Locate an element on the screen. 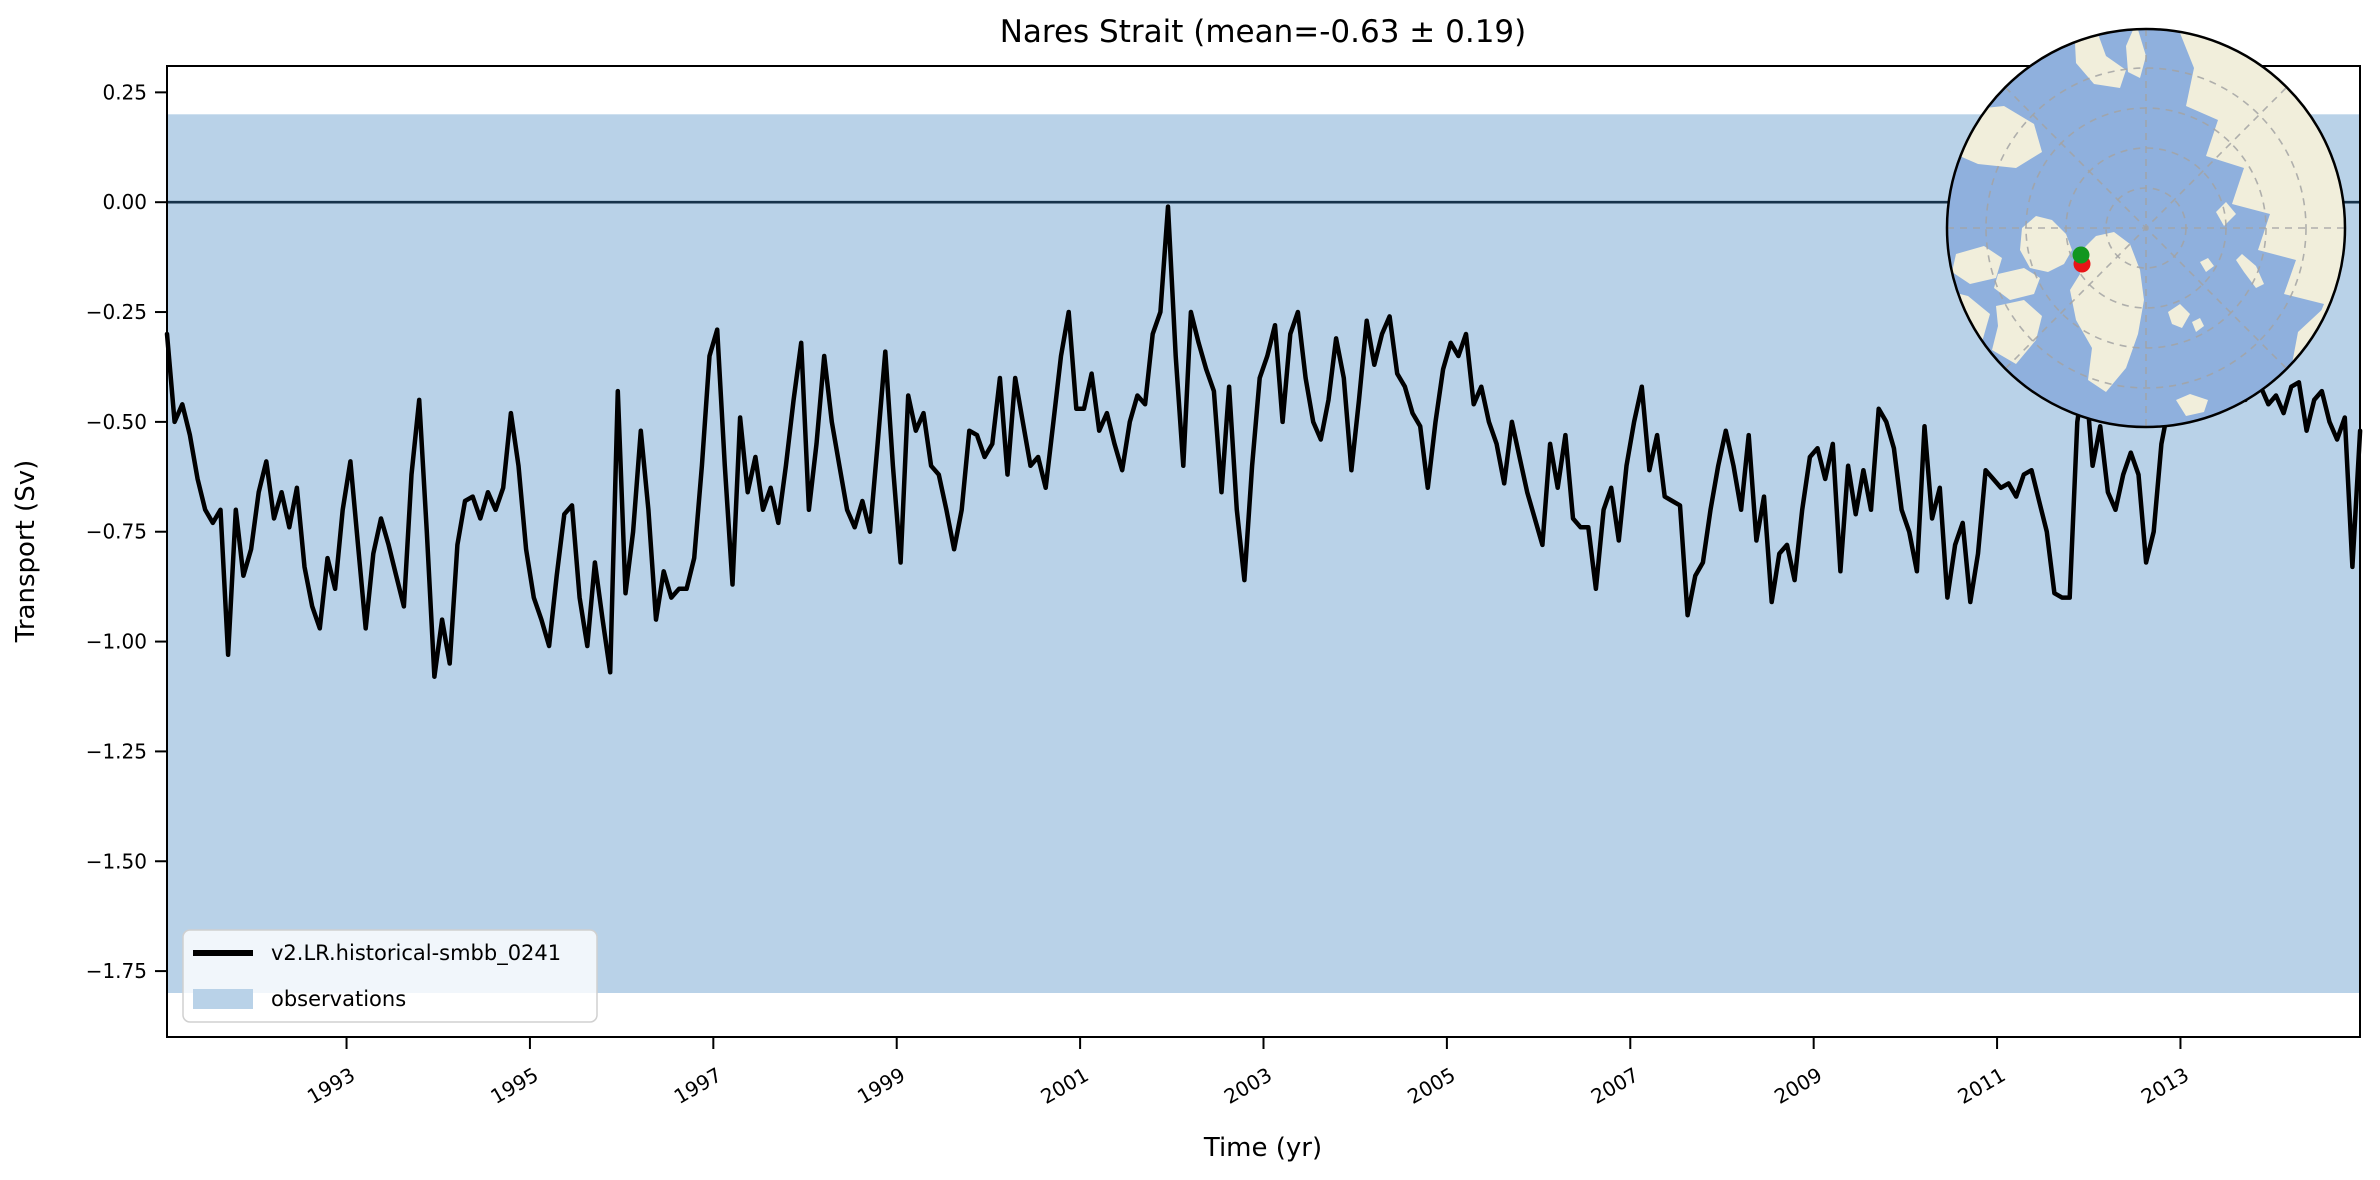 This screenshot has height=1180, width=2380. land-baffin is located at coordinates (2017, 332).